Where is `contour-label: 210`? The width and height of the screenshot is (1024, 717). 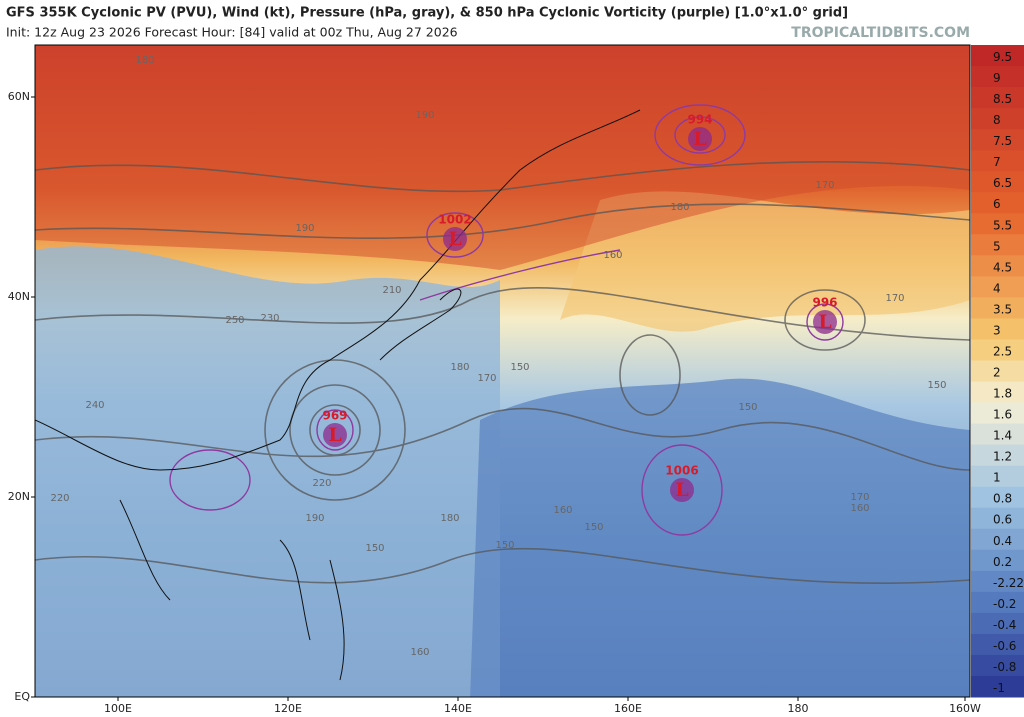
contour-label: 210 is located at coordinates (391, 290).